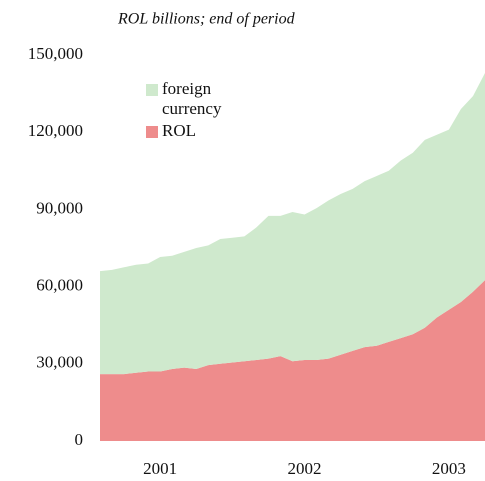  I want to click on y-tick-label: 30,000, so click(59, 362).